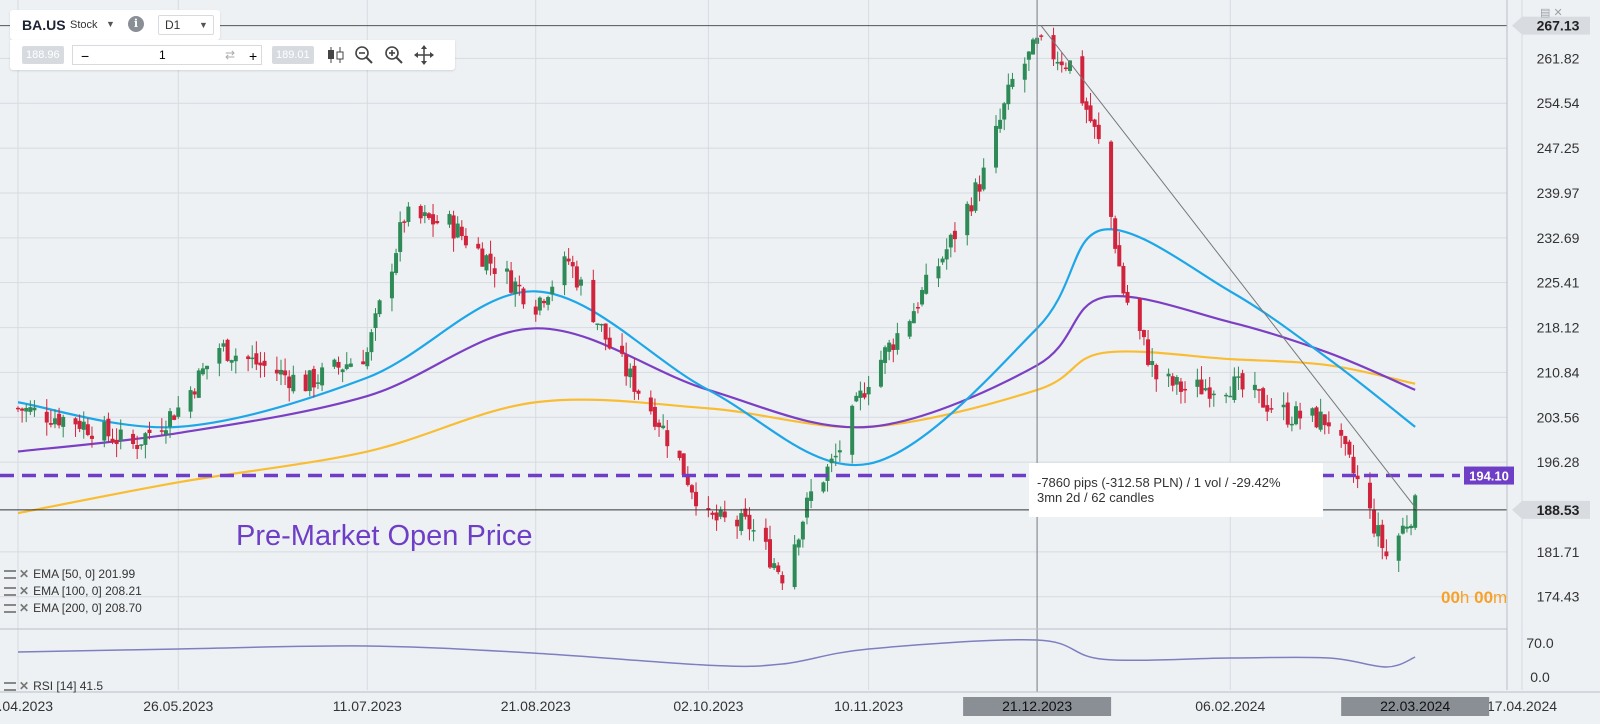 The height and width of the screenshot is (724, 1600). I want to click on plus-icon: +, so click(253, 56).